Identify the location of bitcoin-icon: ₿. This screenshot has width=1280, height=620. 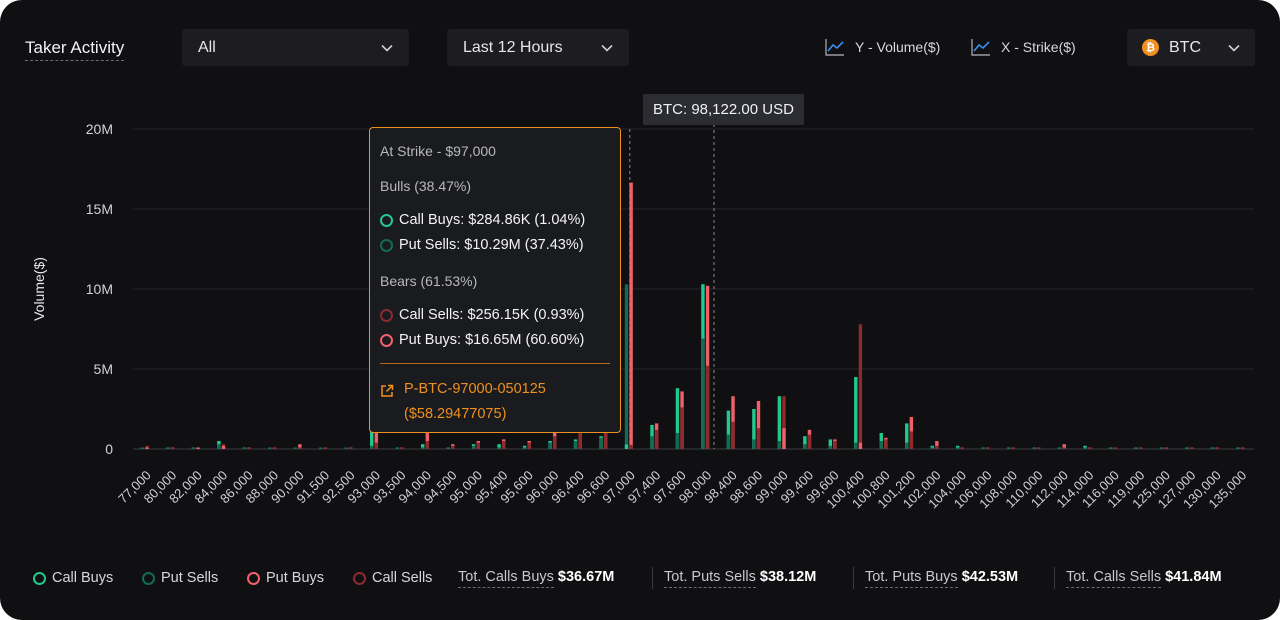
(1150, 47).